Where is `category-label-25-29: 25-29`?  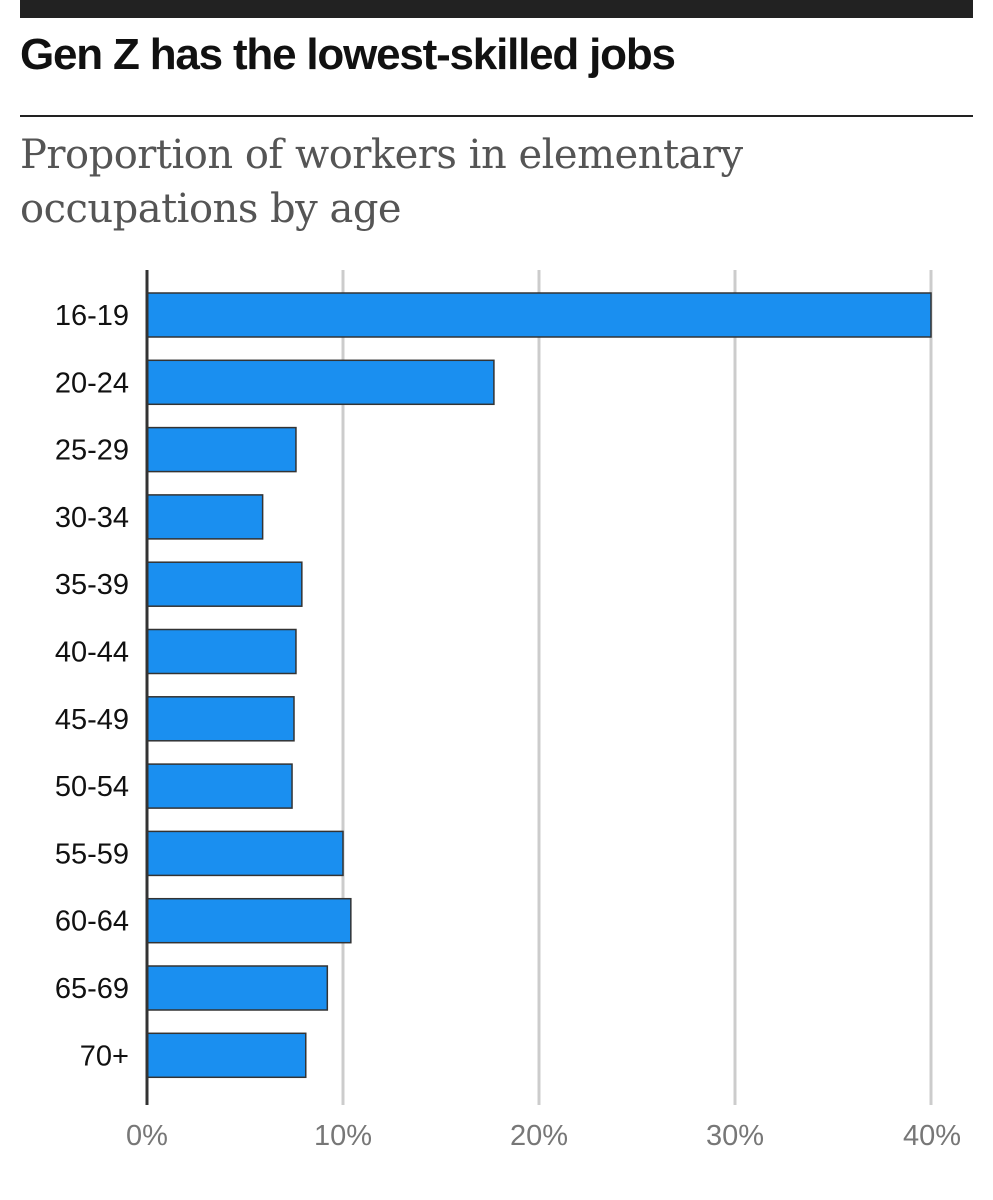 category-label-25-29: 25-29 is located at coordinates (92, 451).